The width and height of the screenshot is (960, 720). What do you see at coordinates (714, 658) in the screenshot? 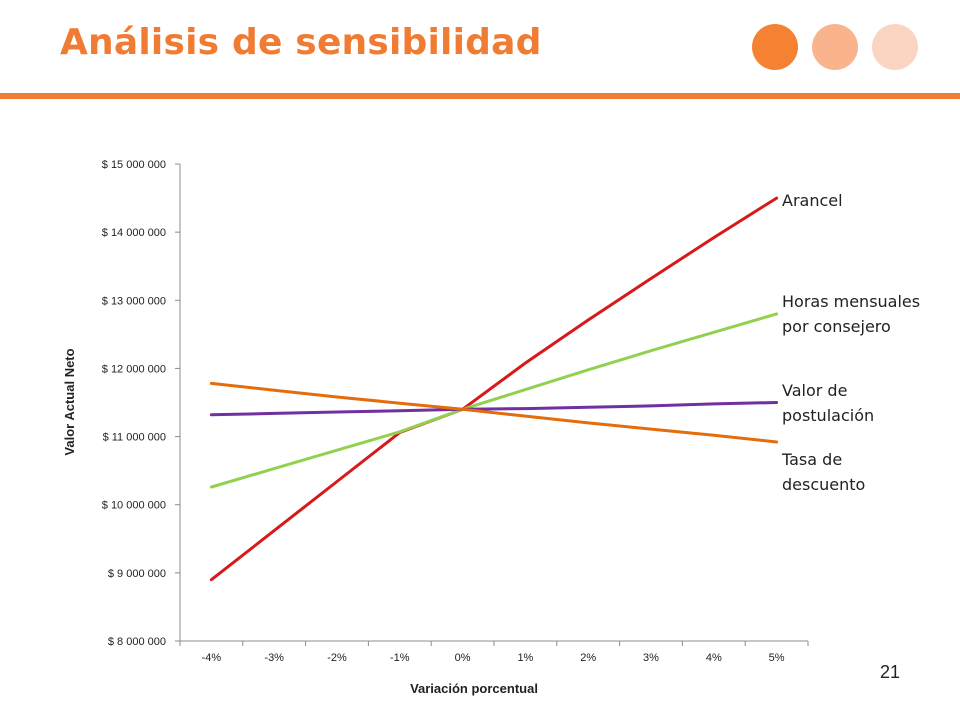
I see `x-tick-label: 4%` at bounding box center [714, 658].